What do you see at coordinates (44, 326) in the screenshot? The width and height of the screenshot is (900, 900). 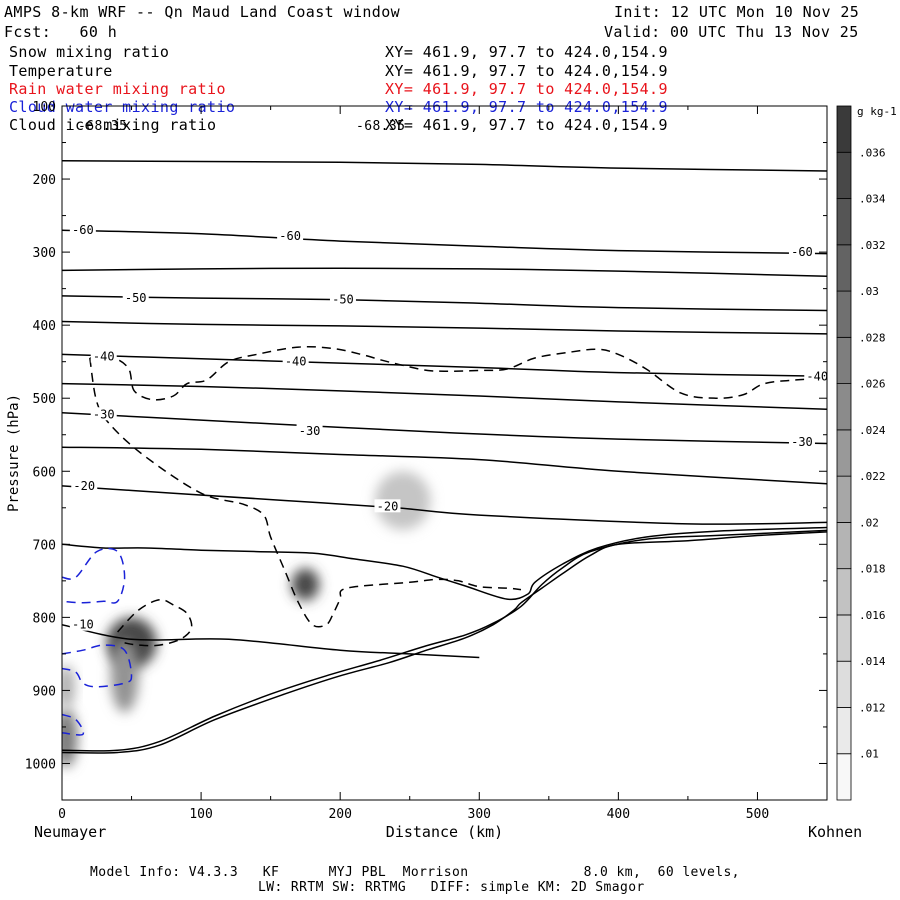 I see `y-tick-label: 400` at bounding box center [44, 326].